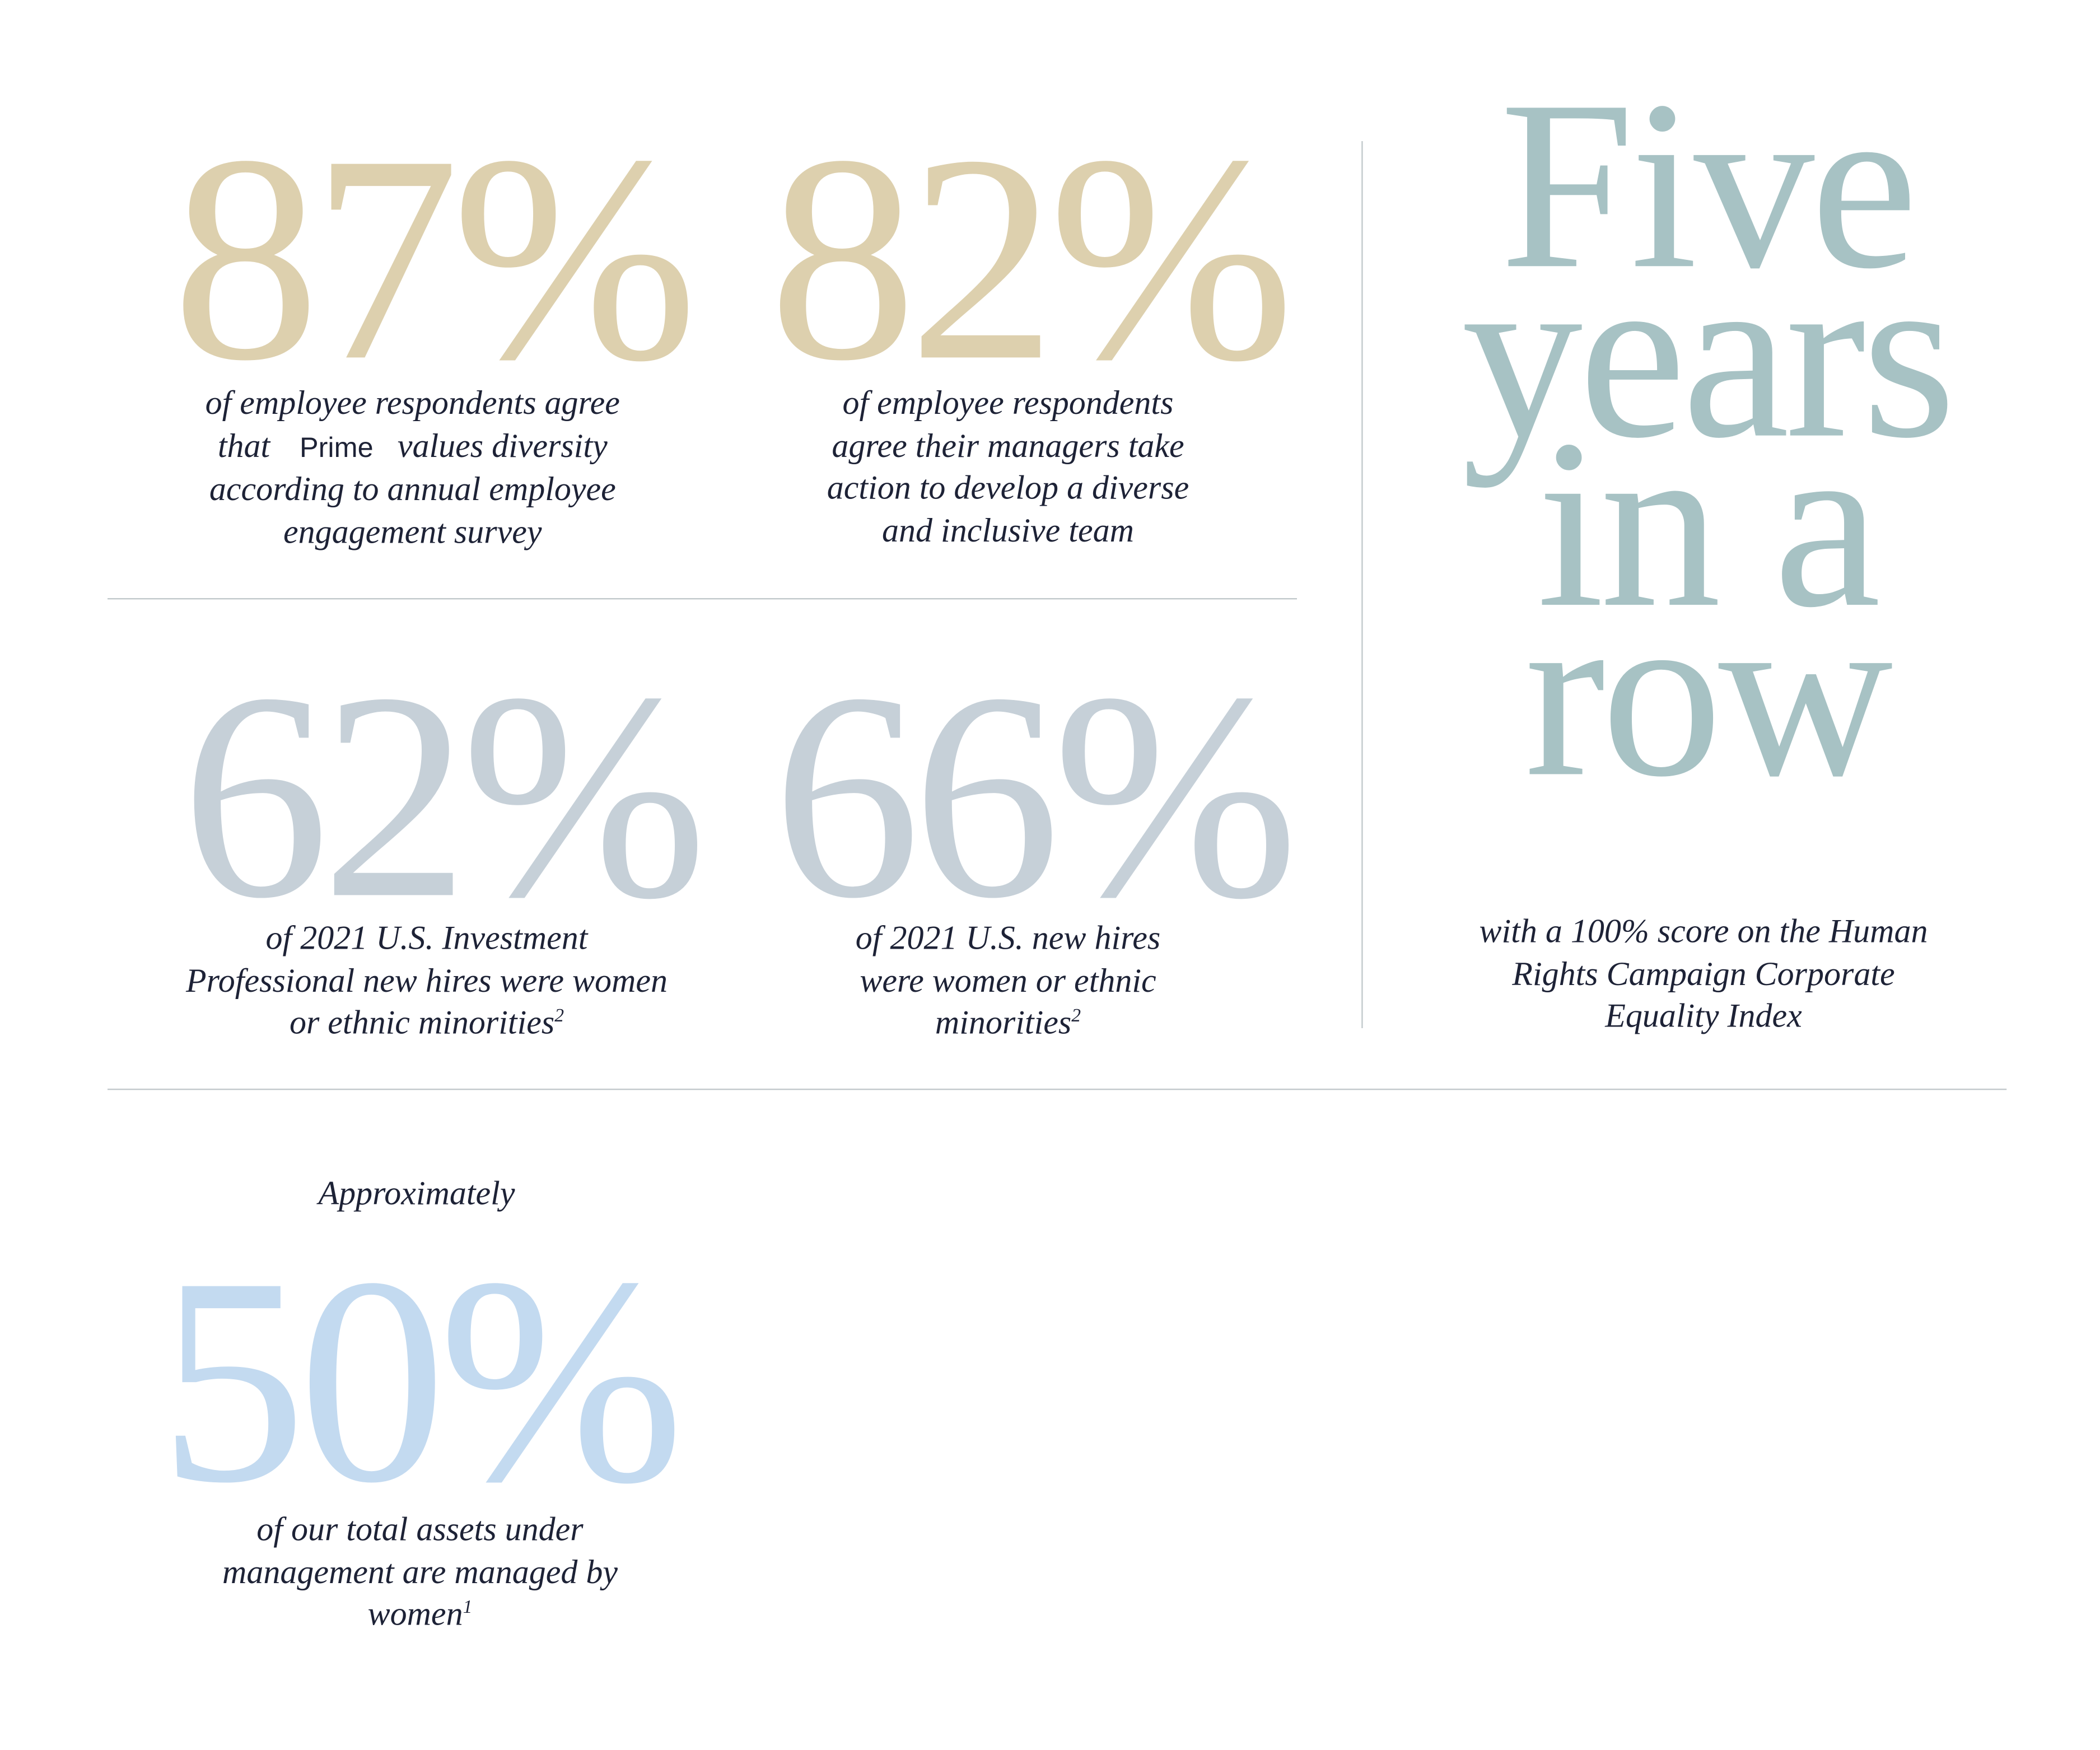 Image resolution: width=2100 pixels, height=1750 pixels. What do you see at coordinates (435, 258) in the screenshot?
I see `stat-value-87: 87%` at bounding box center [435, 258].